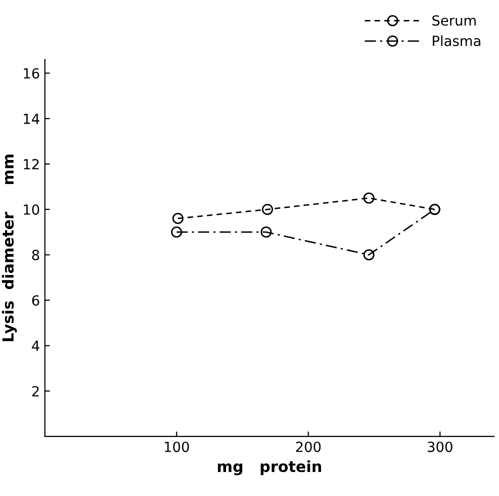 The width and height of the screenshot is (499, 496). What do you see at coordinates (36, 345) in the screenshot?
I see `y-tick-label: 4` at bounding box center [36, 345].